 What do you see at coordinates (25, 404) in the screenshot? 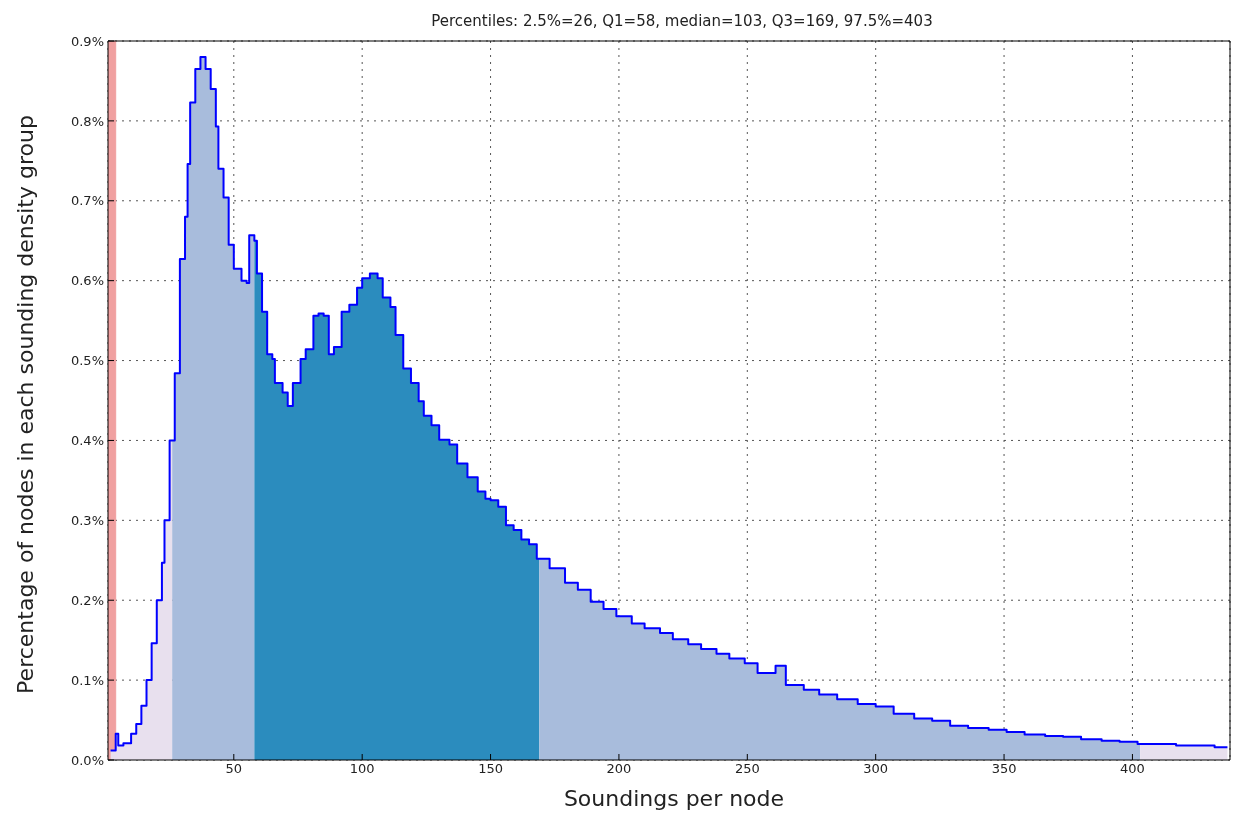
I see `y-axis-title: Percentage of nodes in each sounding density group` at bounding box center [25, 404].